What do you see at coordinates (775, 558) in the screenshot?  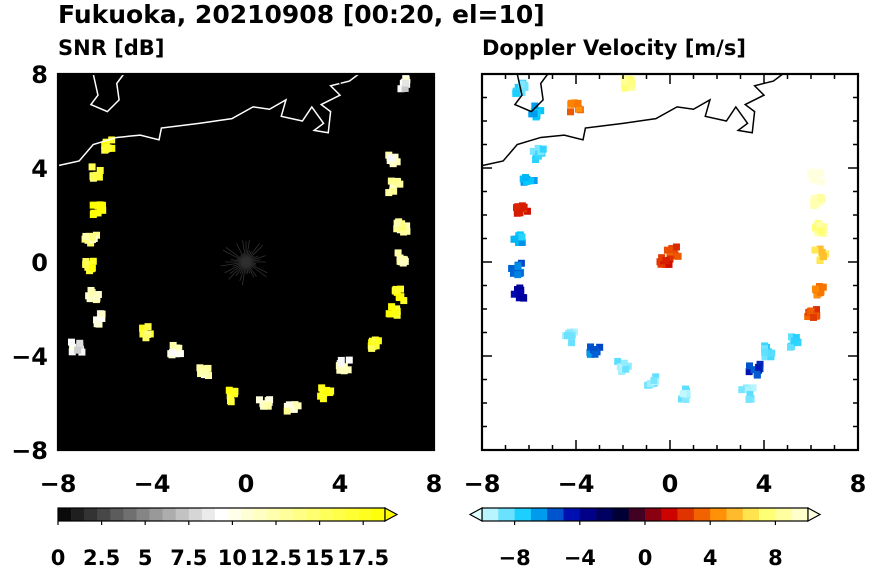 I see `colorbar-tick-label: 8` at bounding box center [775, 558].